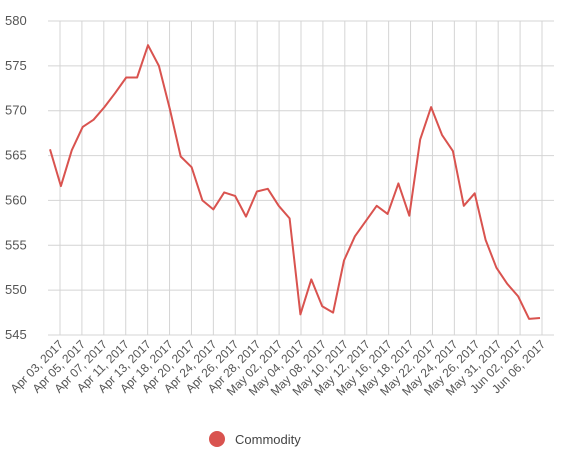 This screenshot has height=468, width=566. I want to click on y-tick-label-2: 555, so click(16, 244).